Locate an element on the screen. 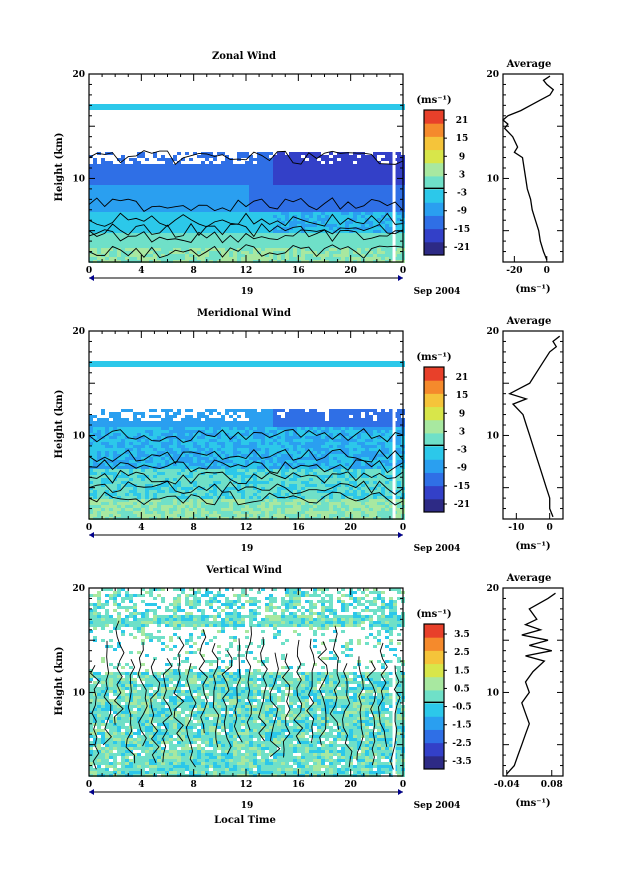  x-tick-label: 20 is located at coordinates (350, 271).